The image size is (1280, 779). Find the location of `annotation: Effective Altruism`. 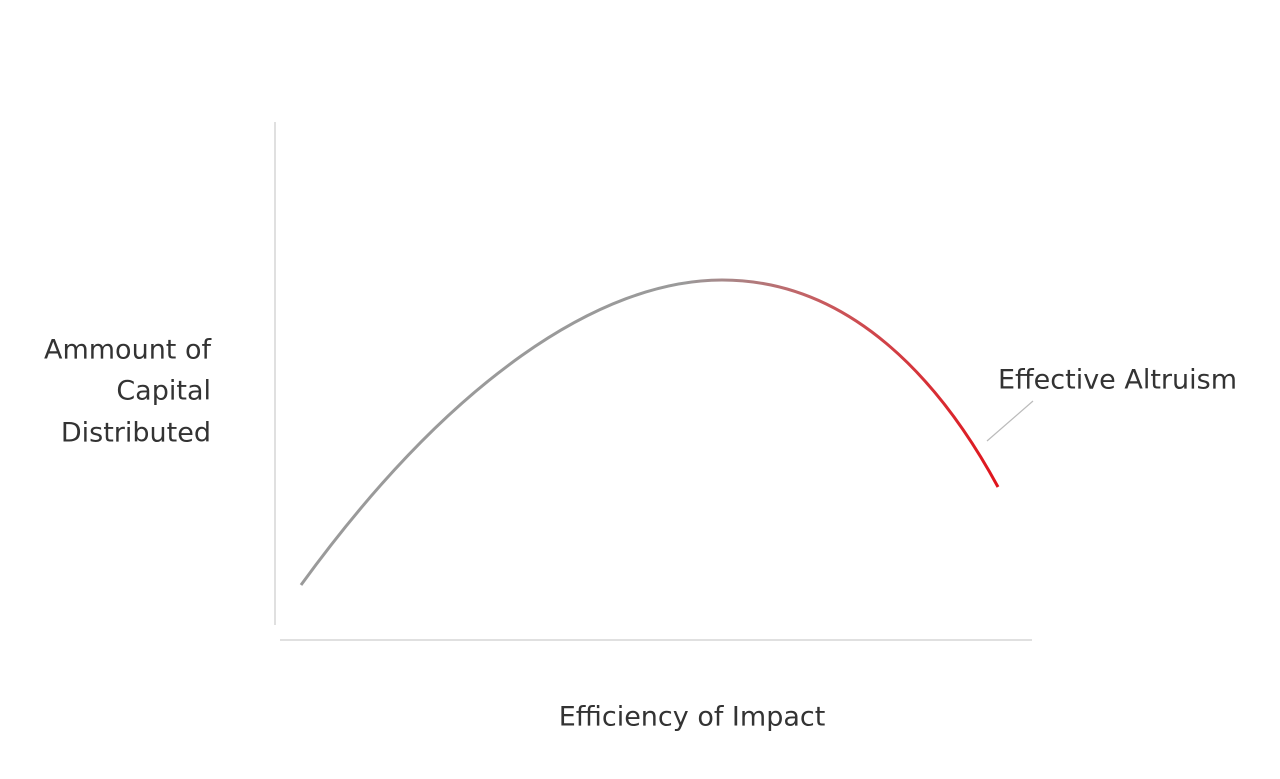

annotation: Effective Altruism is located at coordinates (1117, 380).